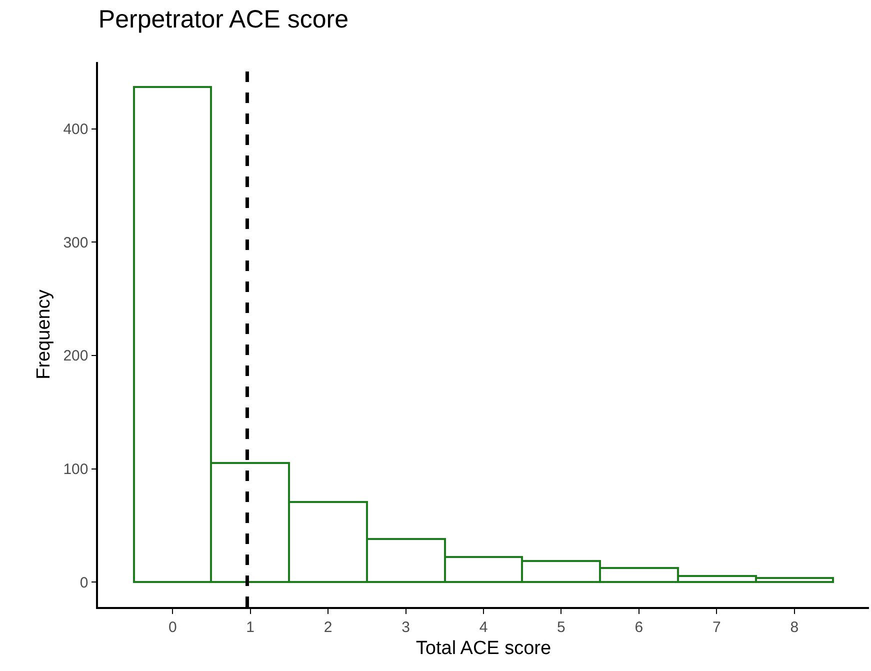  I want to click on y-tick-label: 100, so click(75, 469).